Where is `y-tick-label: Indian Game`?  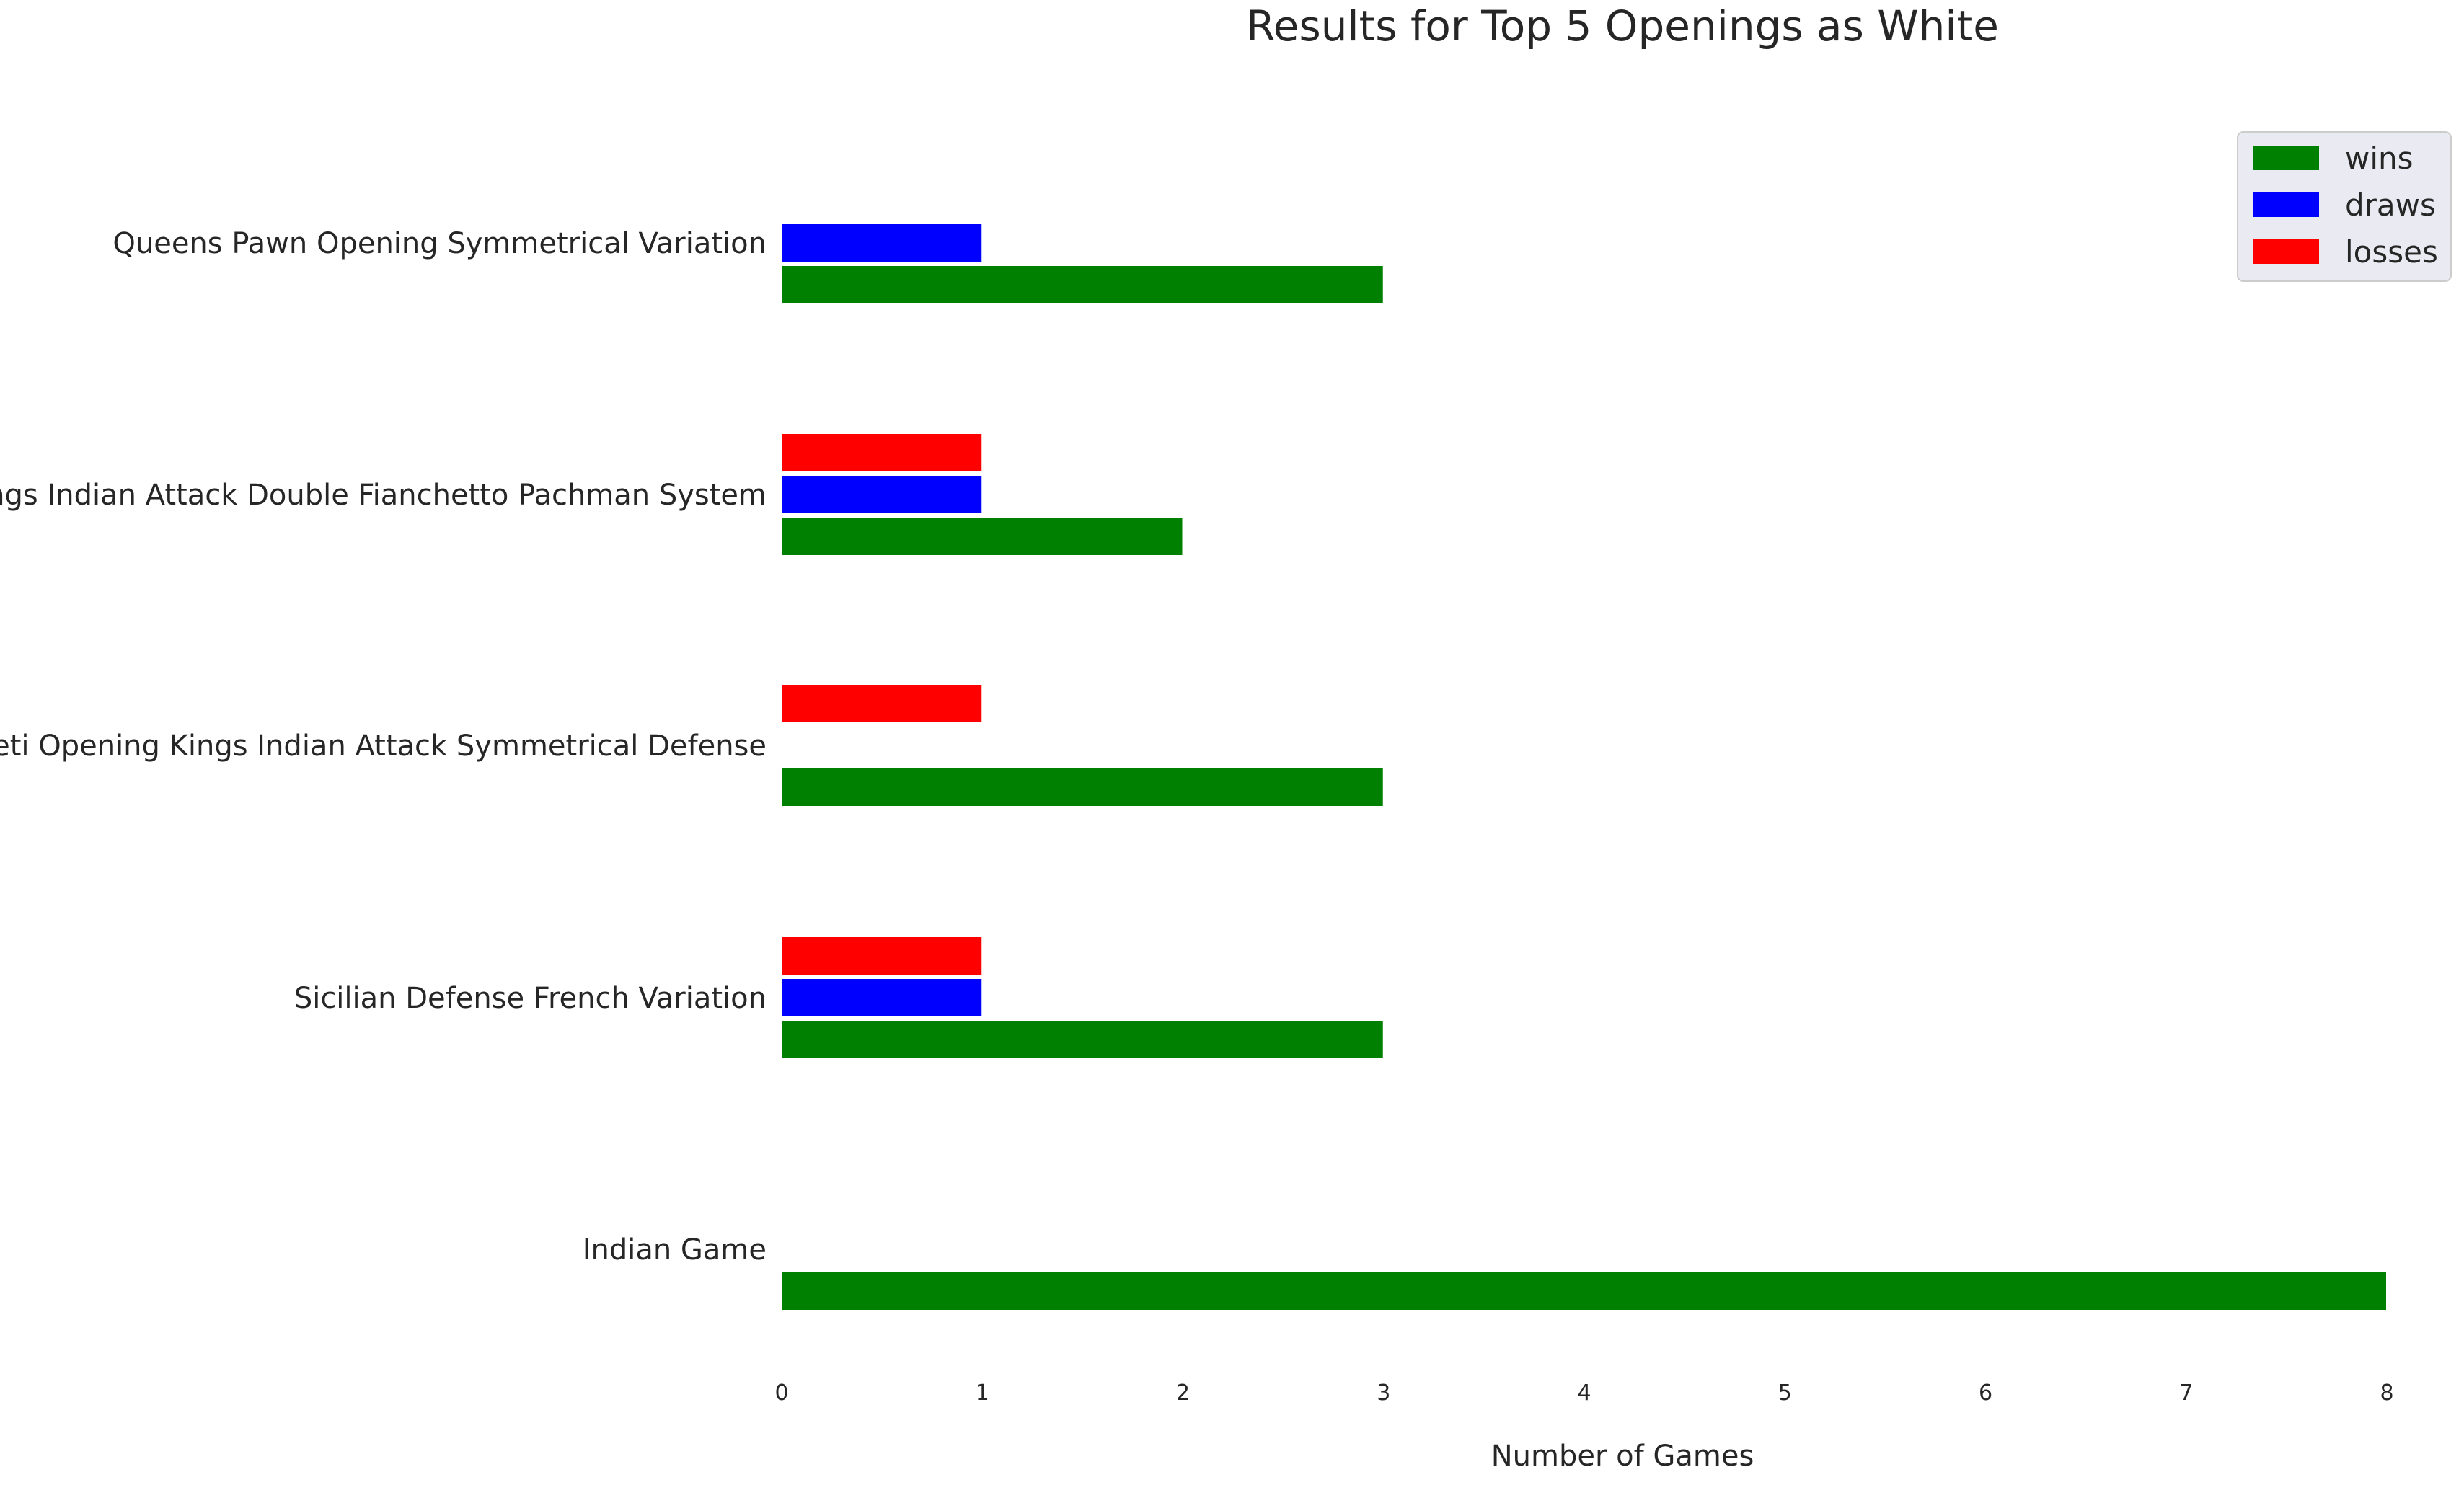 y-tick-label: Indian Game is located at coordinates (675, 1250).